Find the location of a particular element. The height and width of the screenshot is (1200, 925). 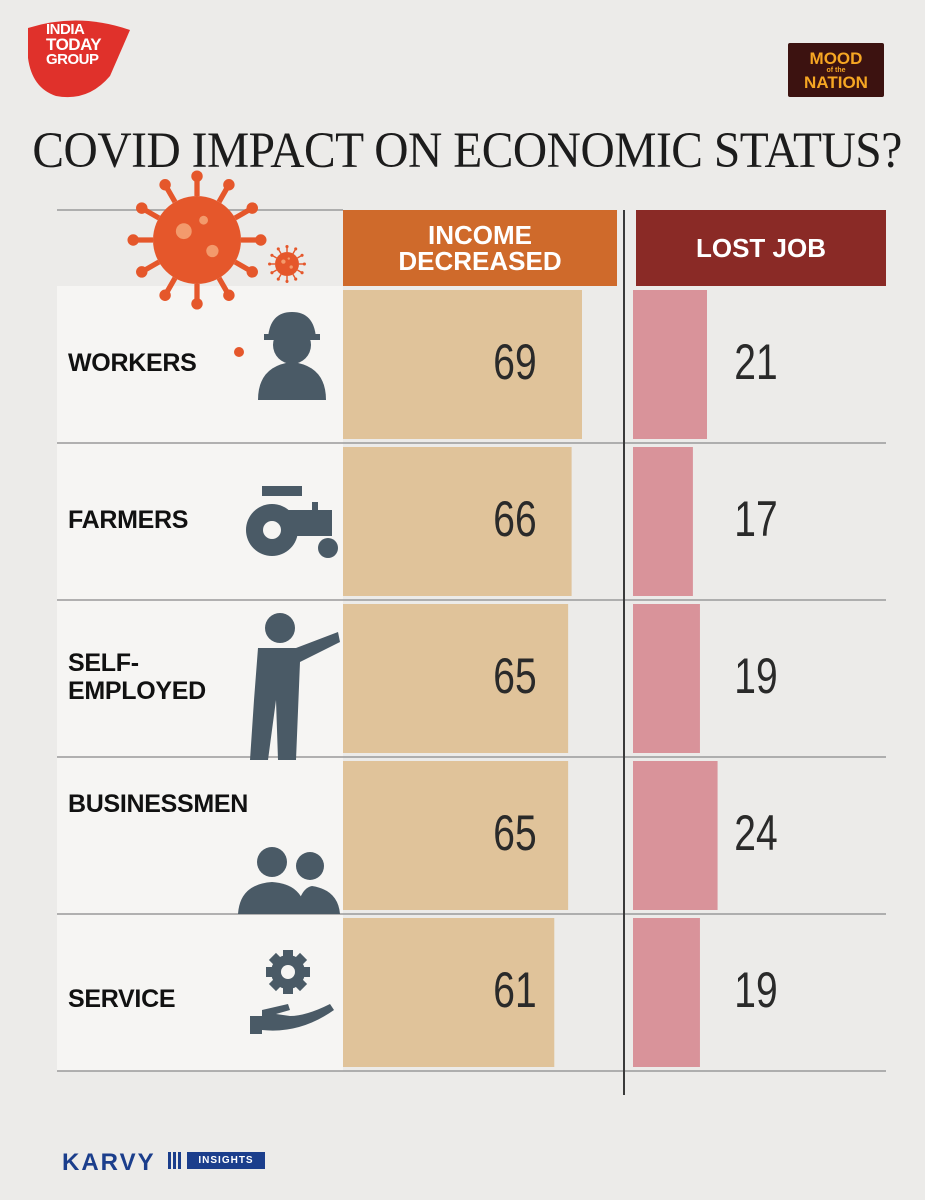

lost-job-bar-service is located at coordinates (666, 992).